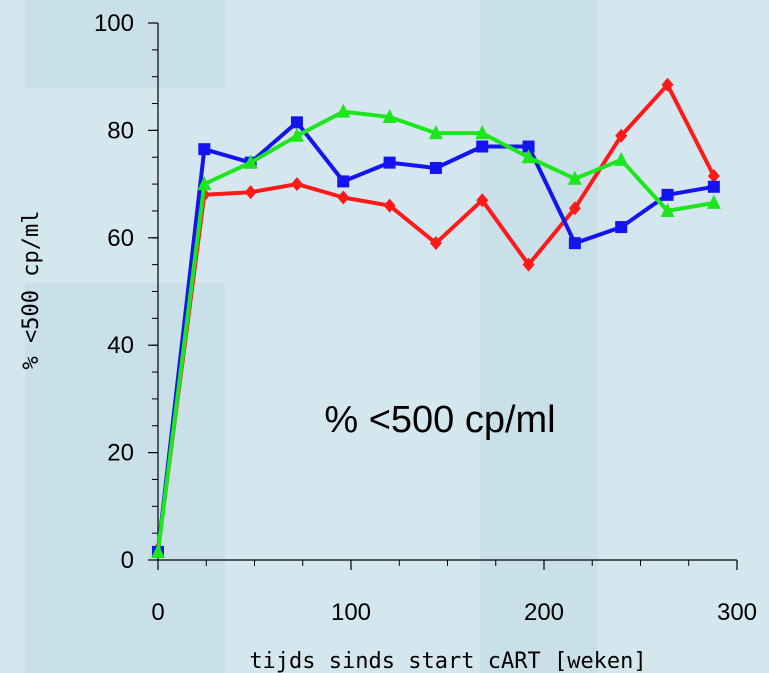 The height and width of the screenshot is (673, 769). I want to click on y-tick-label: 40, so click(120, 345).